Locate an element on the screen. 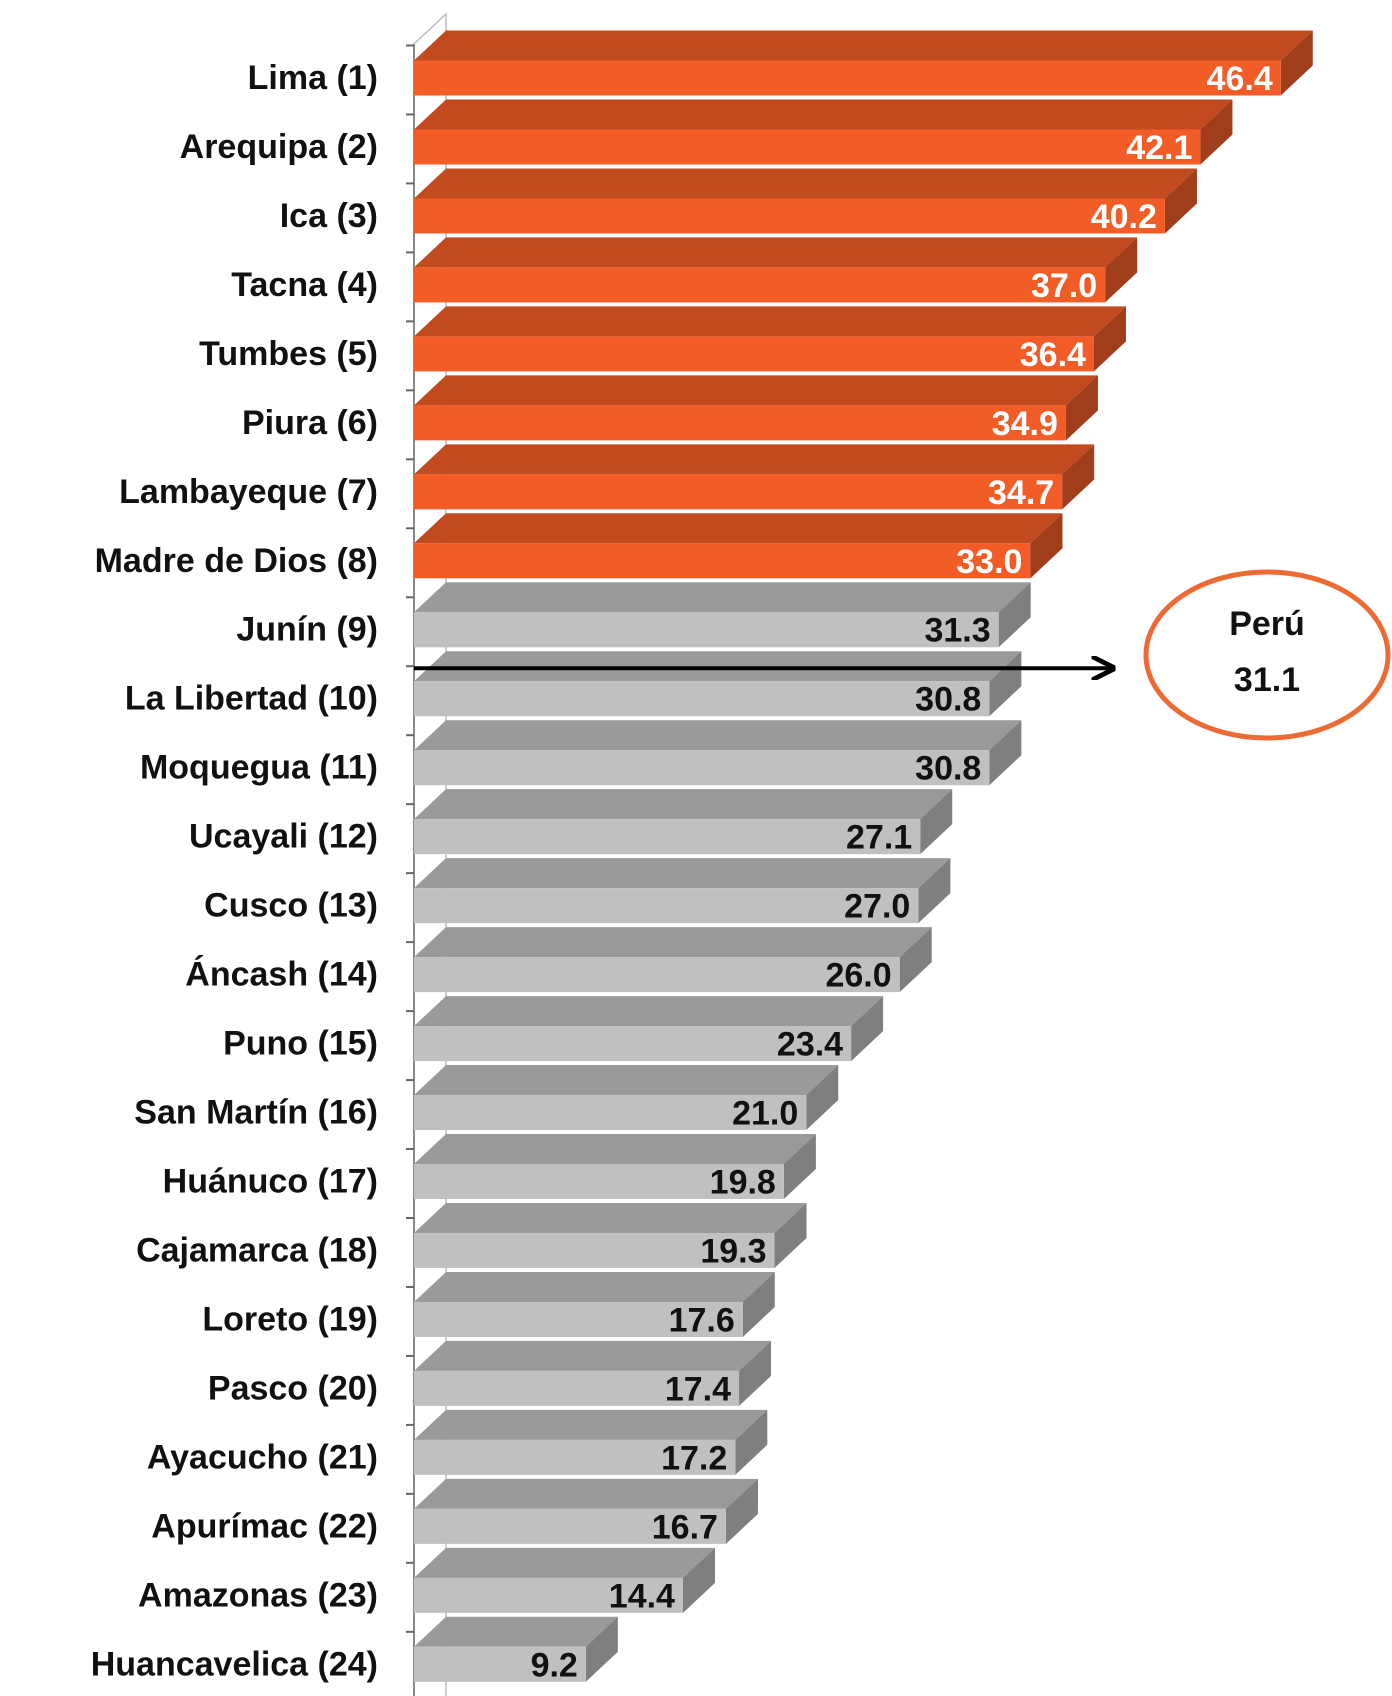  value-label: 42.1 is located at coordinates (1159, 148).